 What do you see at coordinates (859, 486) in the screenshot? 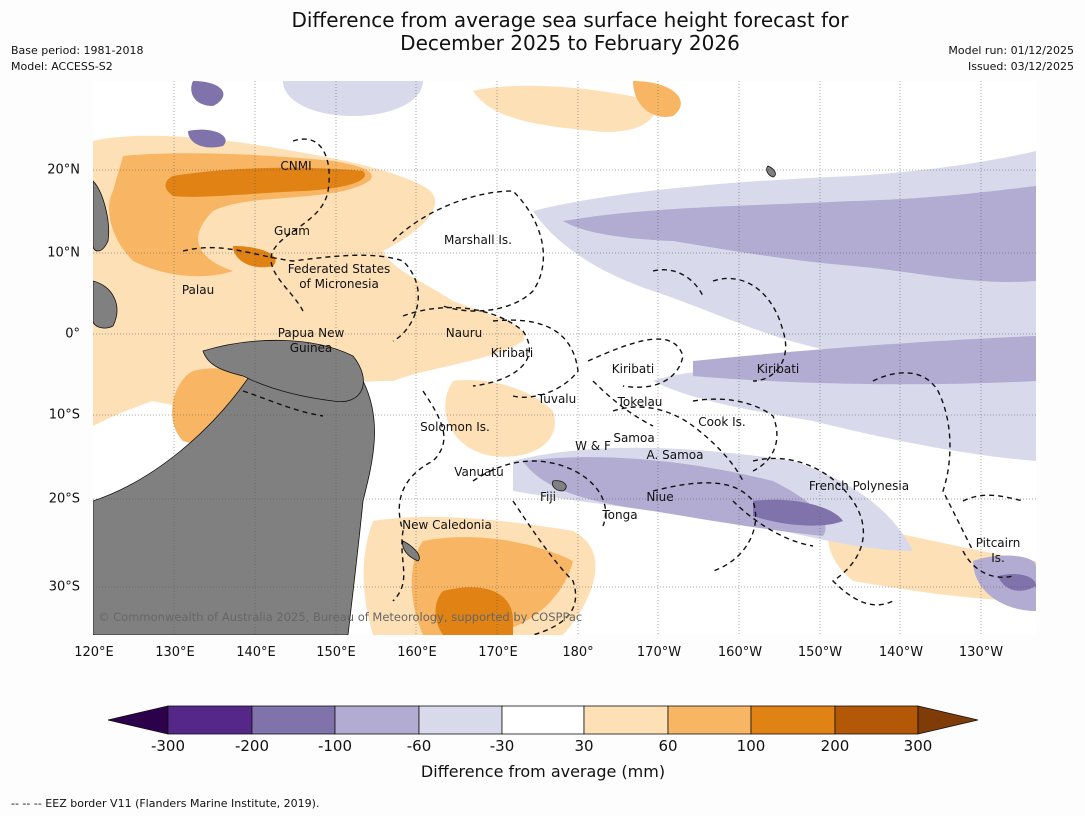
I see `place-label-french-polynesia: French Polynesia` at bounding box center [859, 486].